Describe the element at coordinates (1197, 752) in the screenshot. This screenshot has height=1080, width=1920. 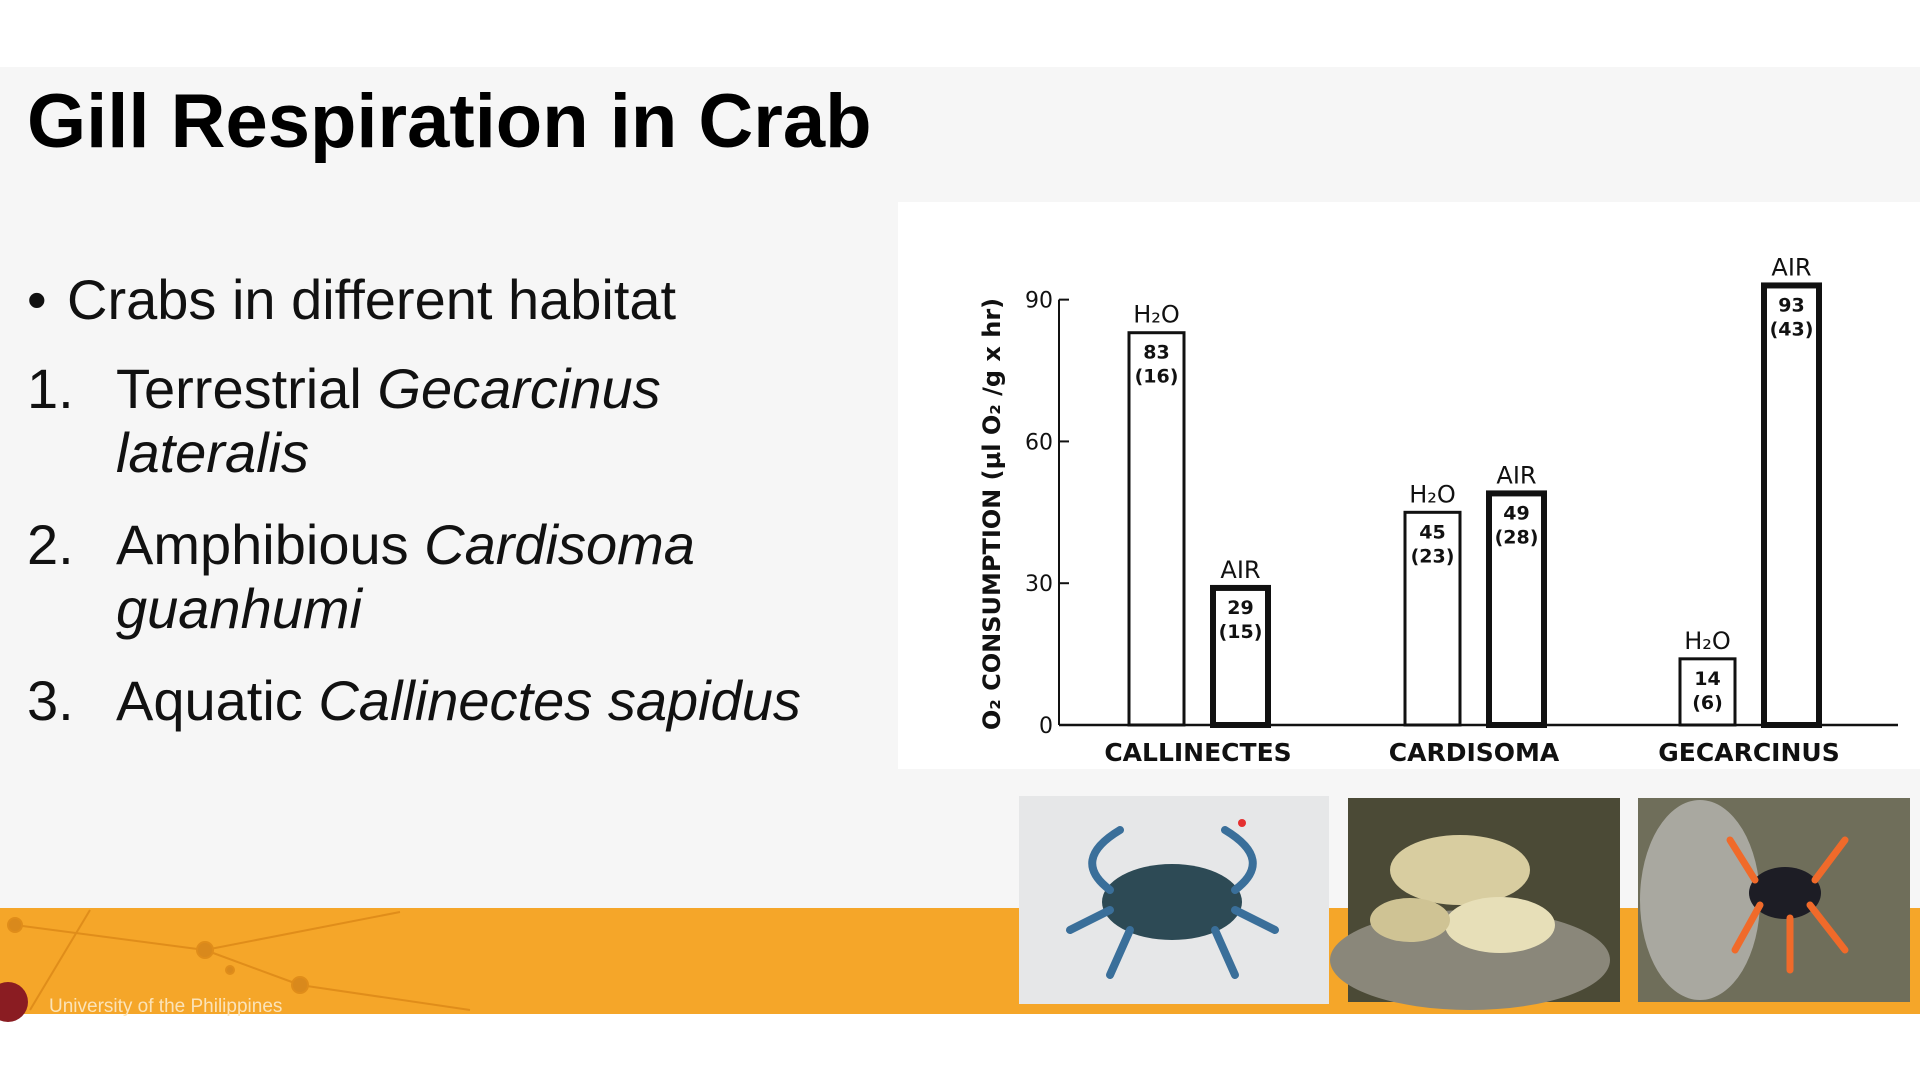
I see `x-tick-label: CALLINECTES` at that location.